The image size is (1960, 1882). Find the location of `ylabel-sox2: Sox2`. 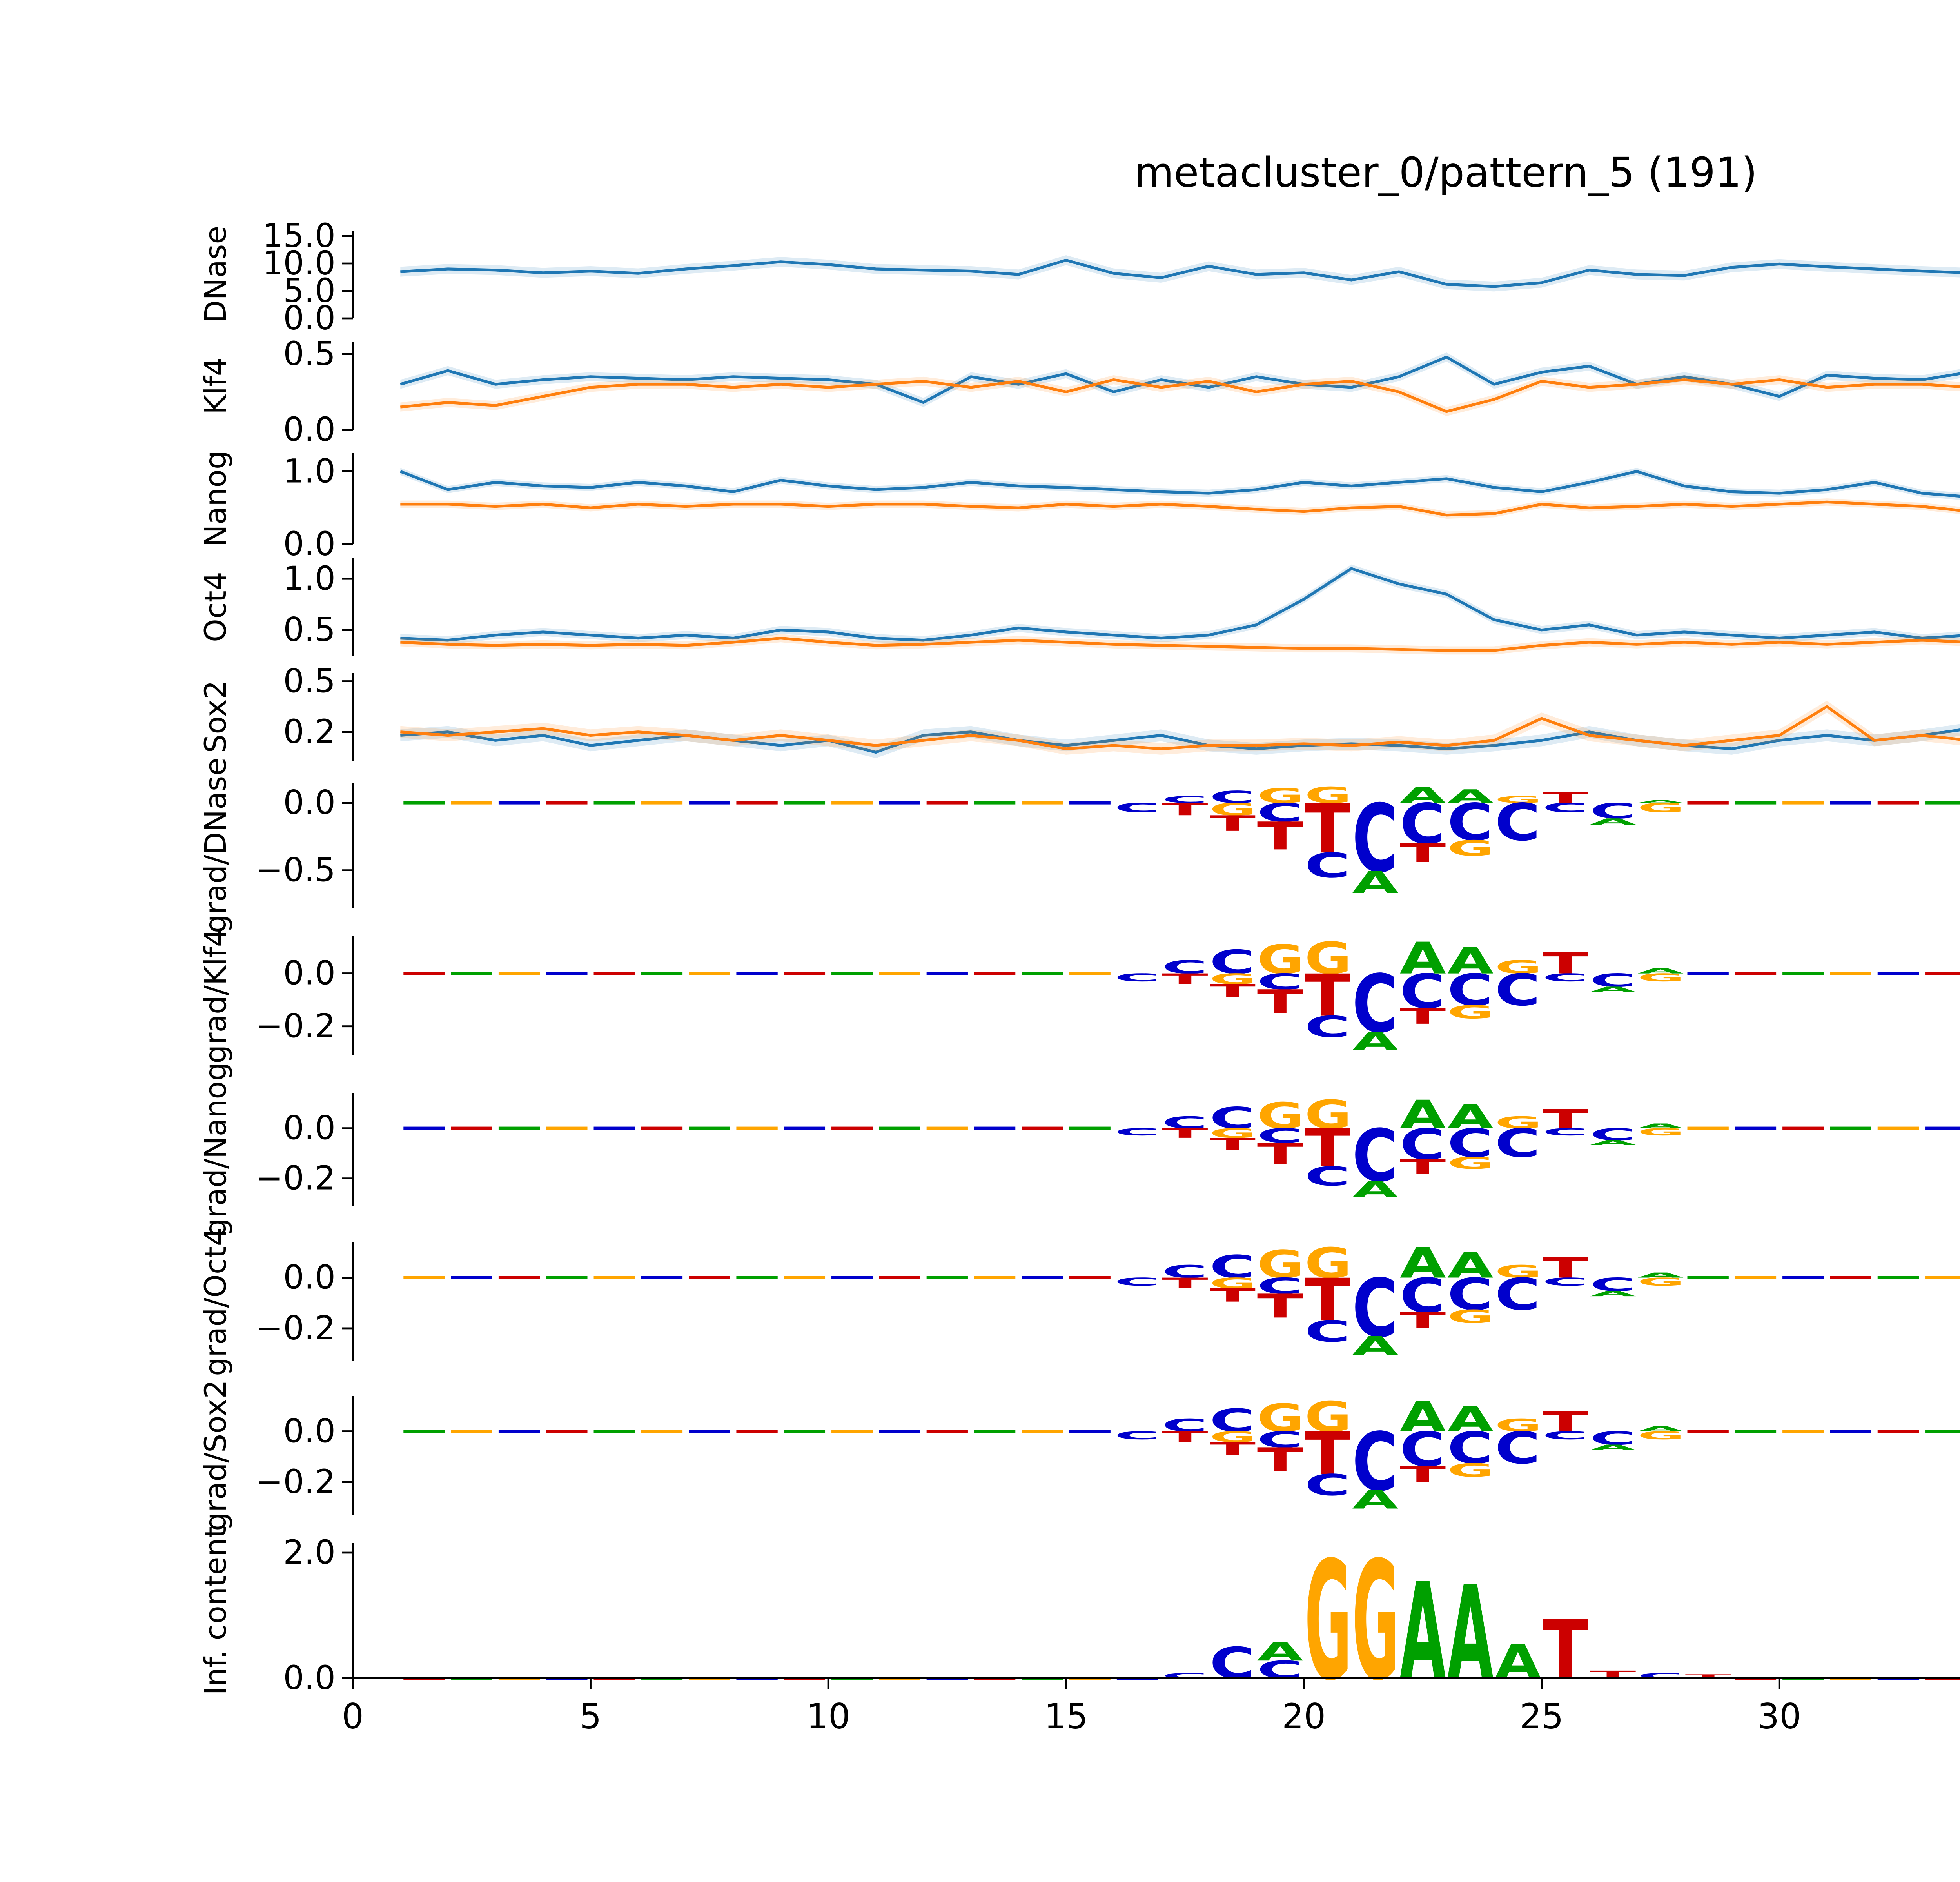

ylabel-sox2: Sox2 is located at coordinates (216, 716).